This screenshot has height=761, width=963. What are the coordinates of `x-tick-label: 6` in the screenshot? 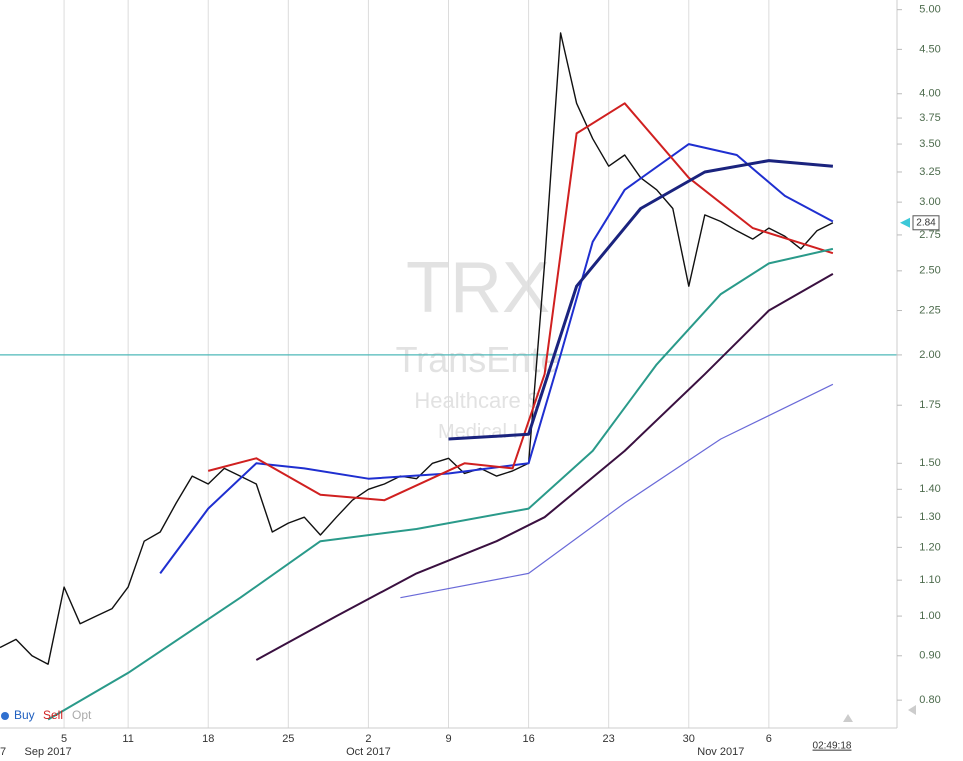 It's located at (769, 739).